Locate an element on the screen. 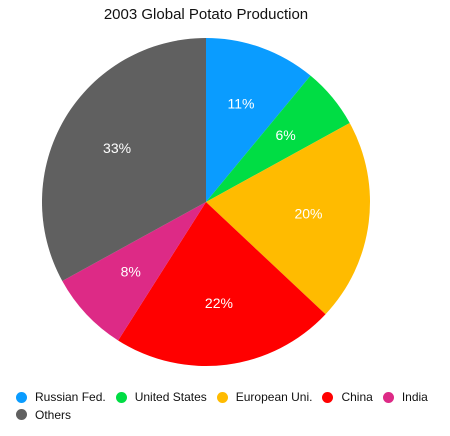 The image size is (450, 436). legend-item: China is located at coordinates (347, 397).